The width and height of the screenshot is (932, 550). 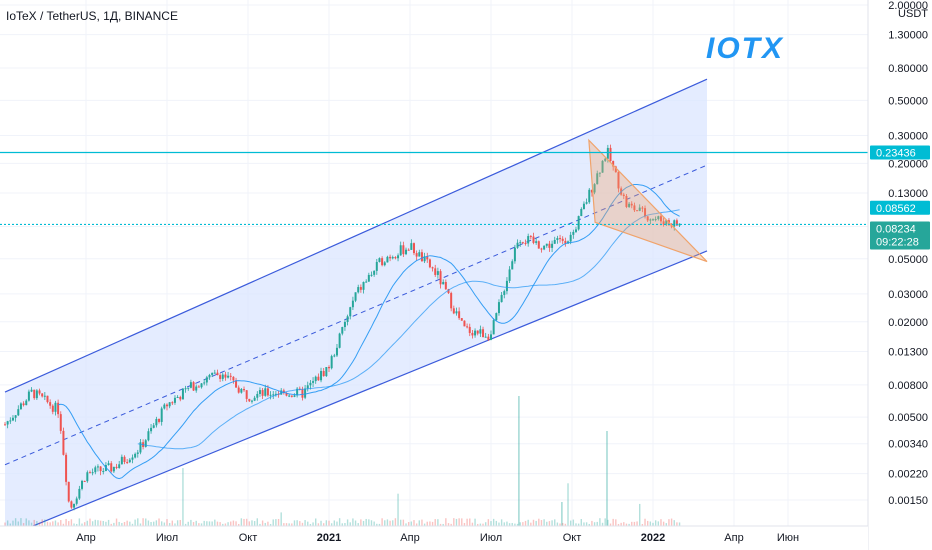 I want to click on price-axis-bg, so click(x=900, y=275).